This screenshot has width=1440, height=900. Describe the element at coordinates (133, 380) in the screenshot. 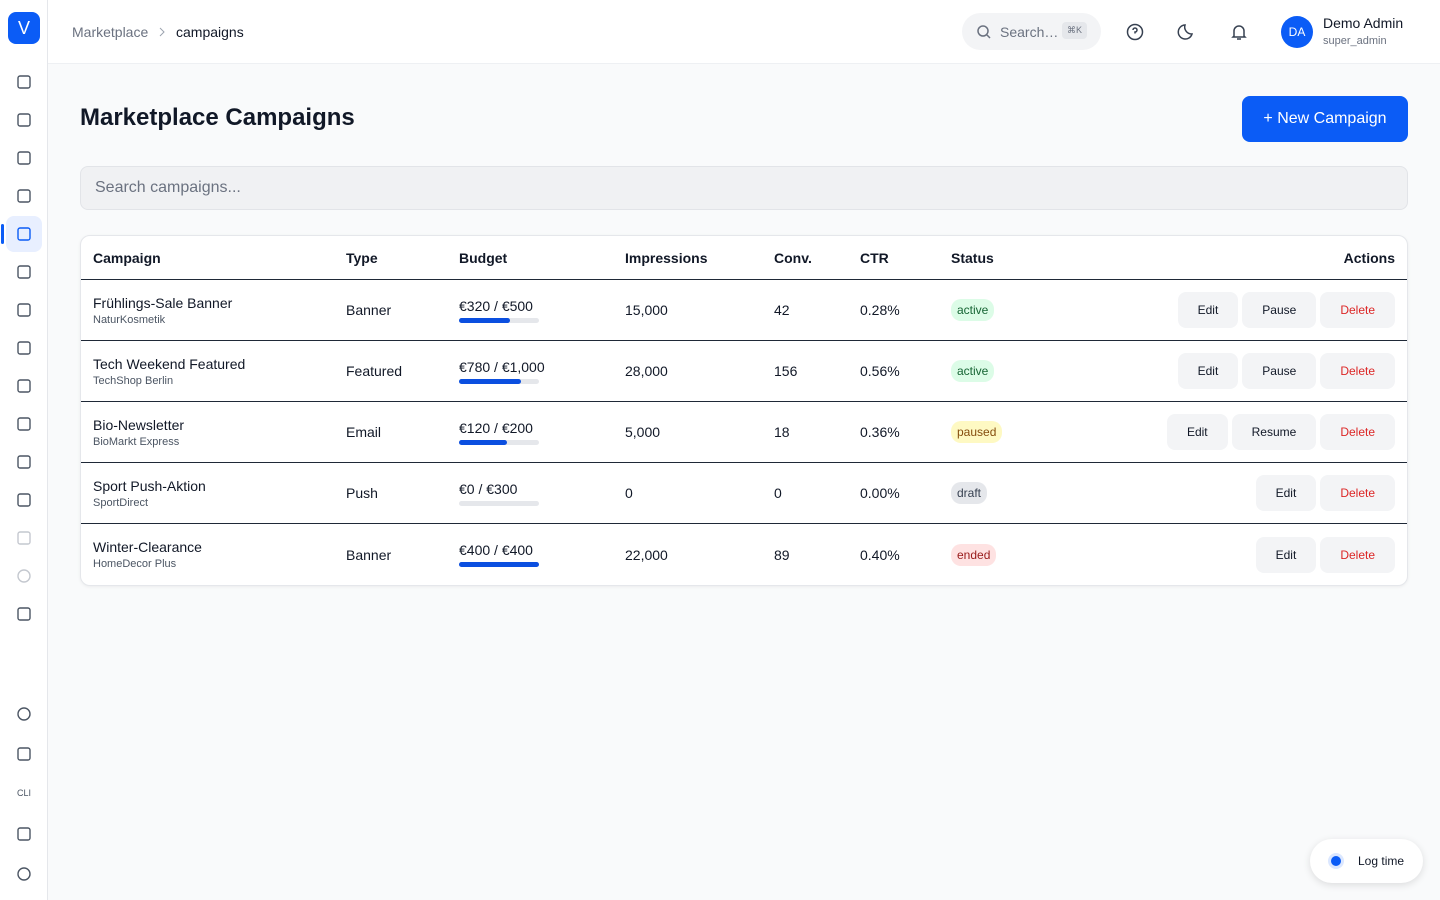

I see `company-name: TechShop Berlin` at that location.